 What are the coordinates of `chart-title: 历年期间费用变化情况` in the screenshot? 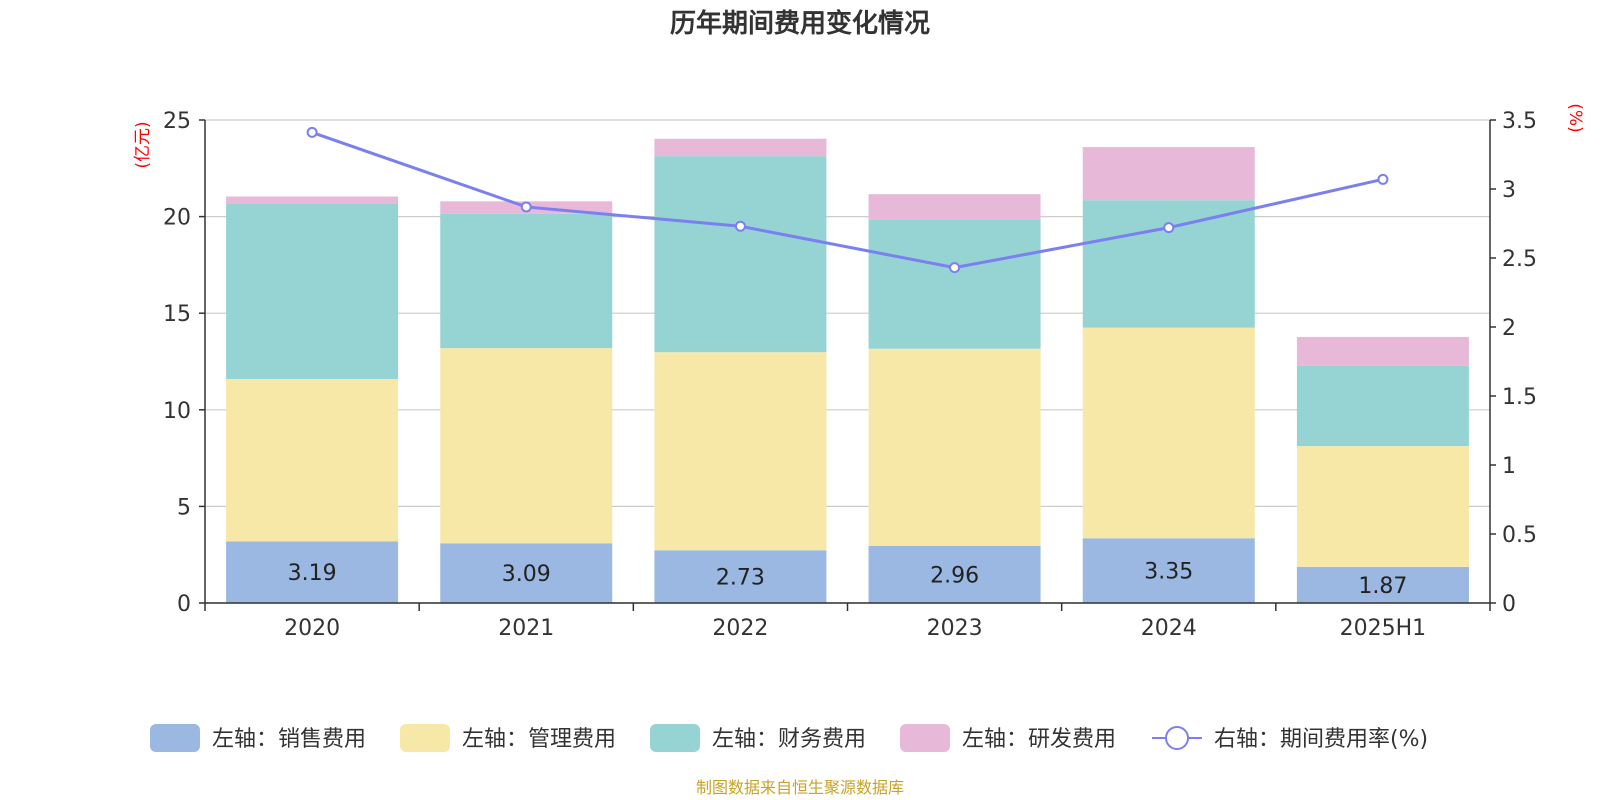 It's located at (800, 23).